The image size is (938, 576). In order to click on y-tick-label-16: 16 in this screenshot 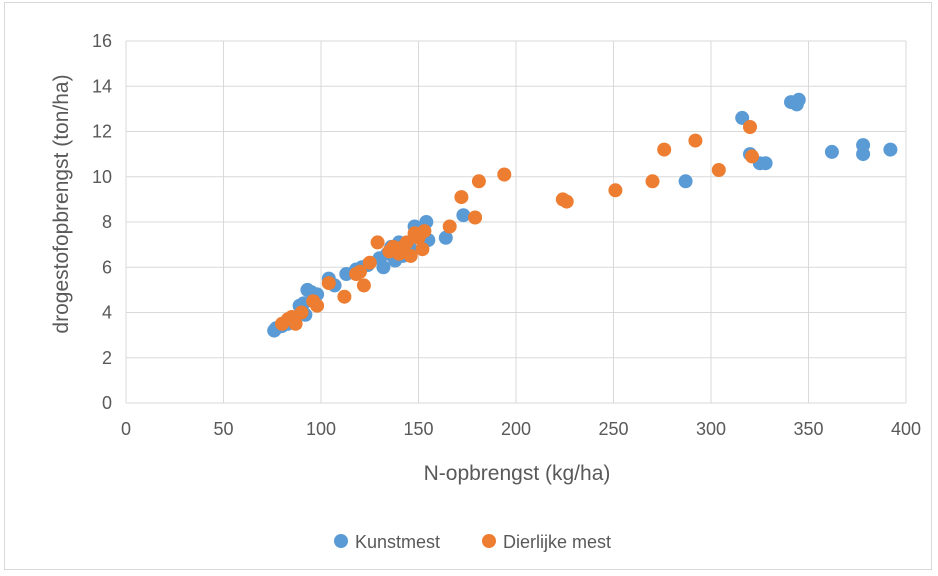, I will do `click(102, 41)`.